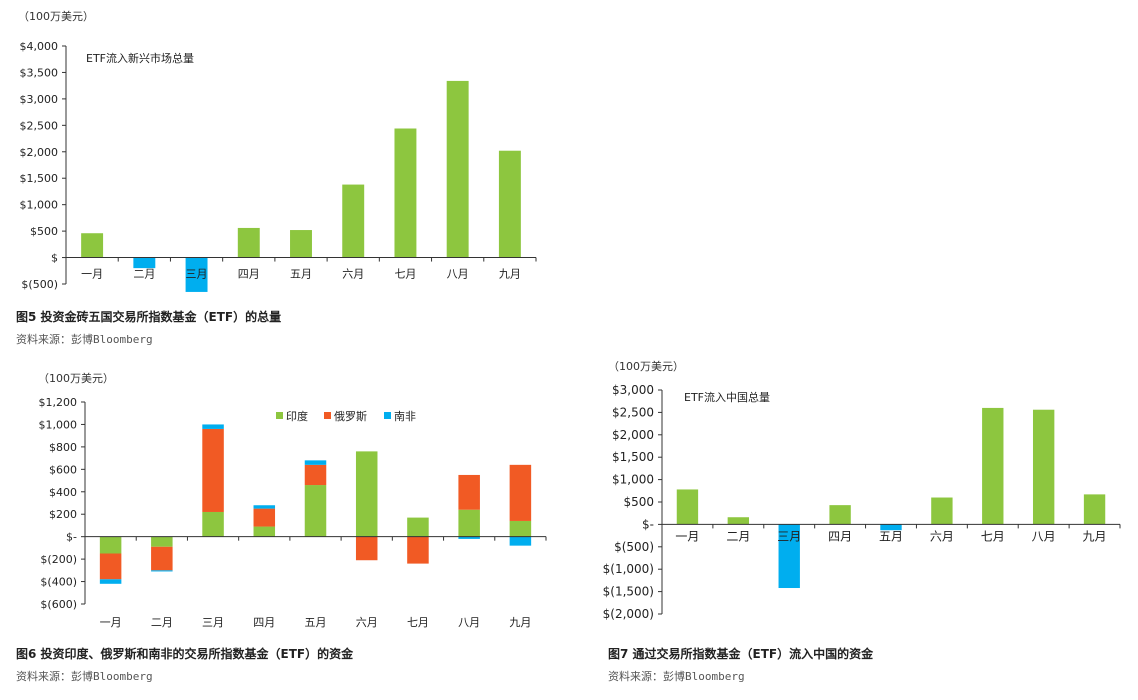 The image size is (1138, 700). I want to click on fig6-caption: 图6 投资印度、俄罗斯和南非的交易所指数基金（ETF）的资金, so click(185, 654).